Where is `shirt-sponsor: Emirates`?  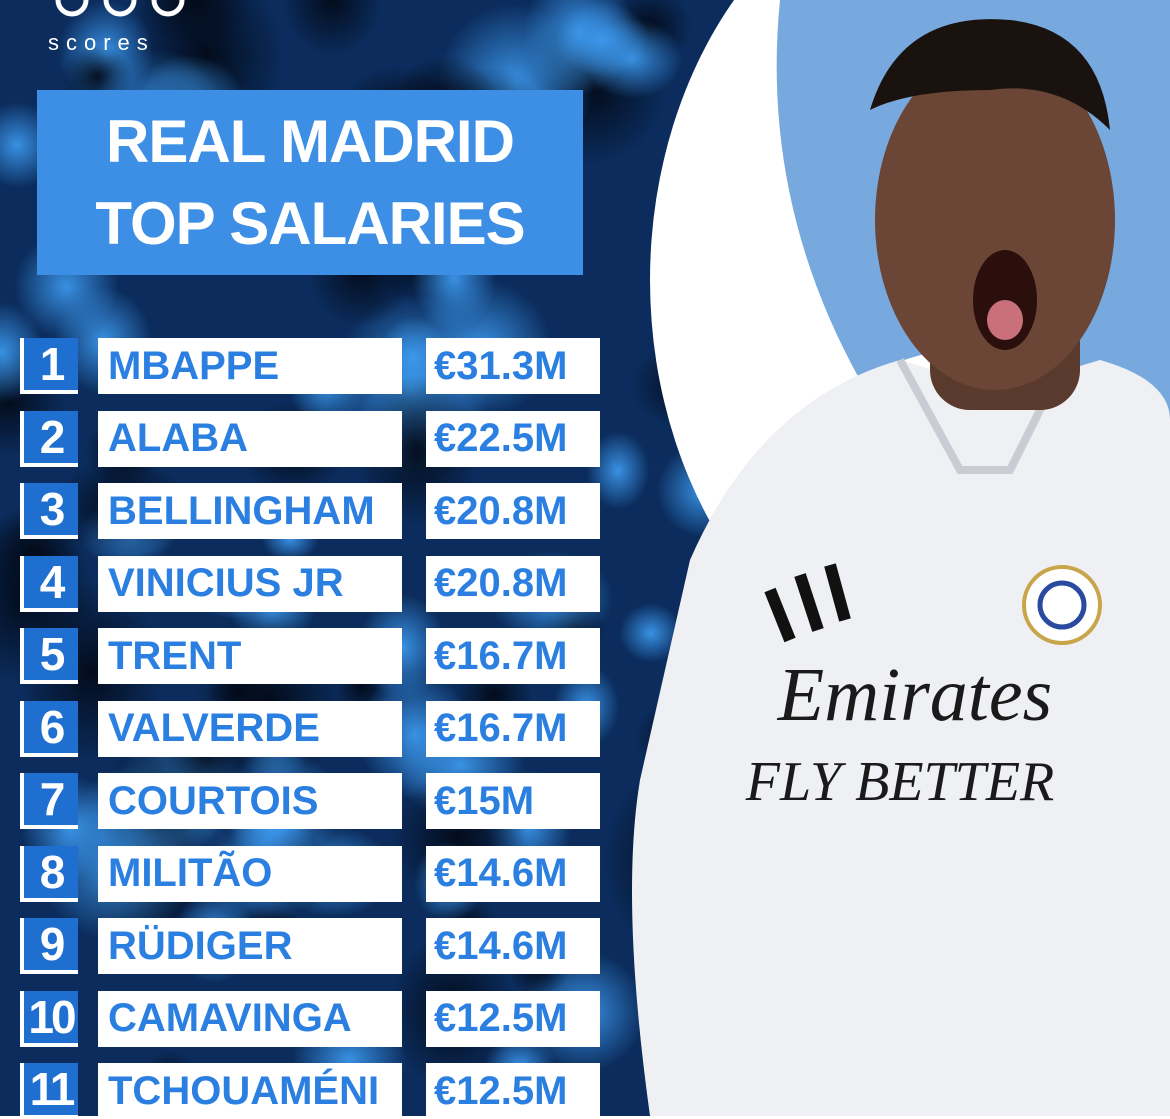
shirt-sponsor: Emirates is located at coordinates (914, 695).